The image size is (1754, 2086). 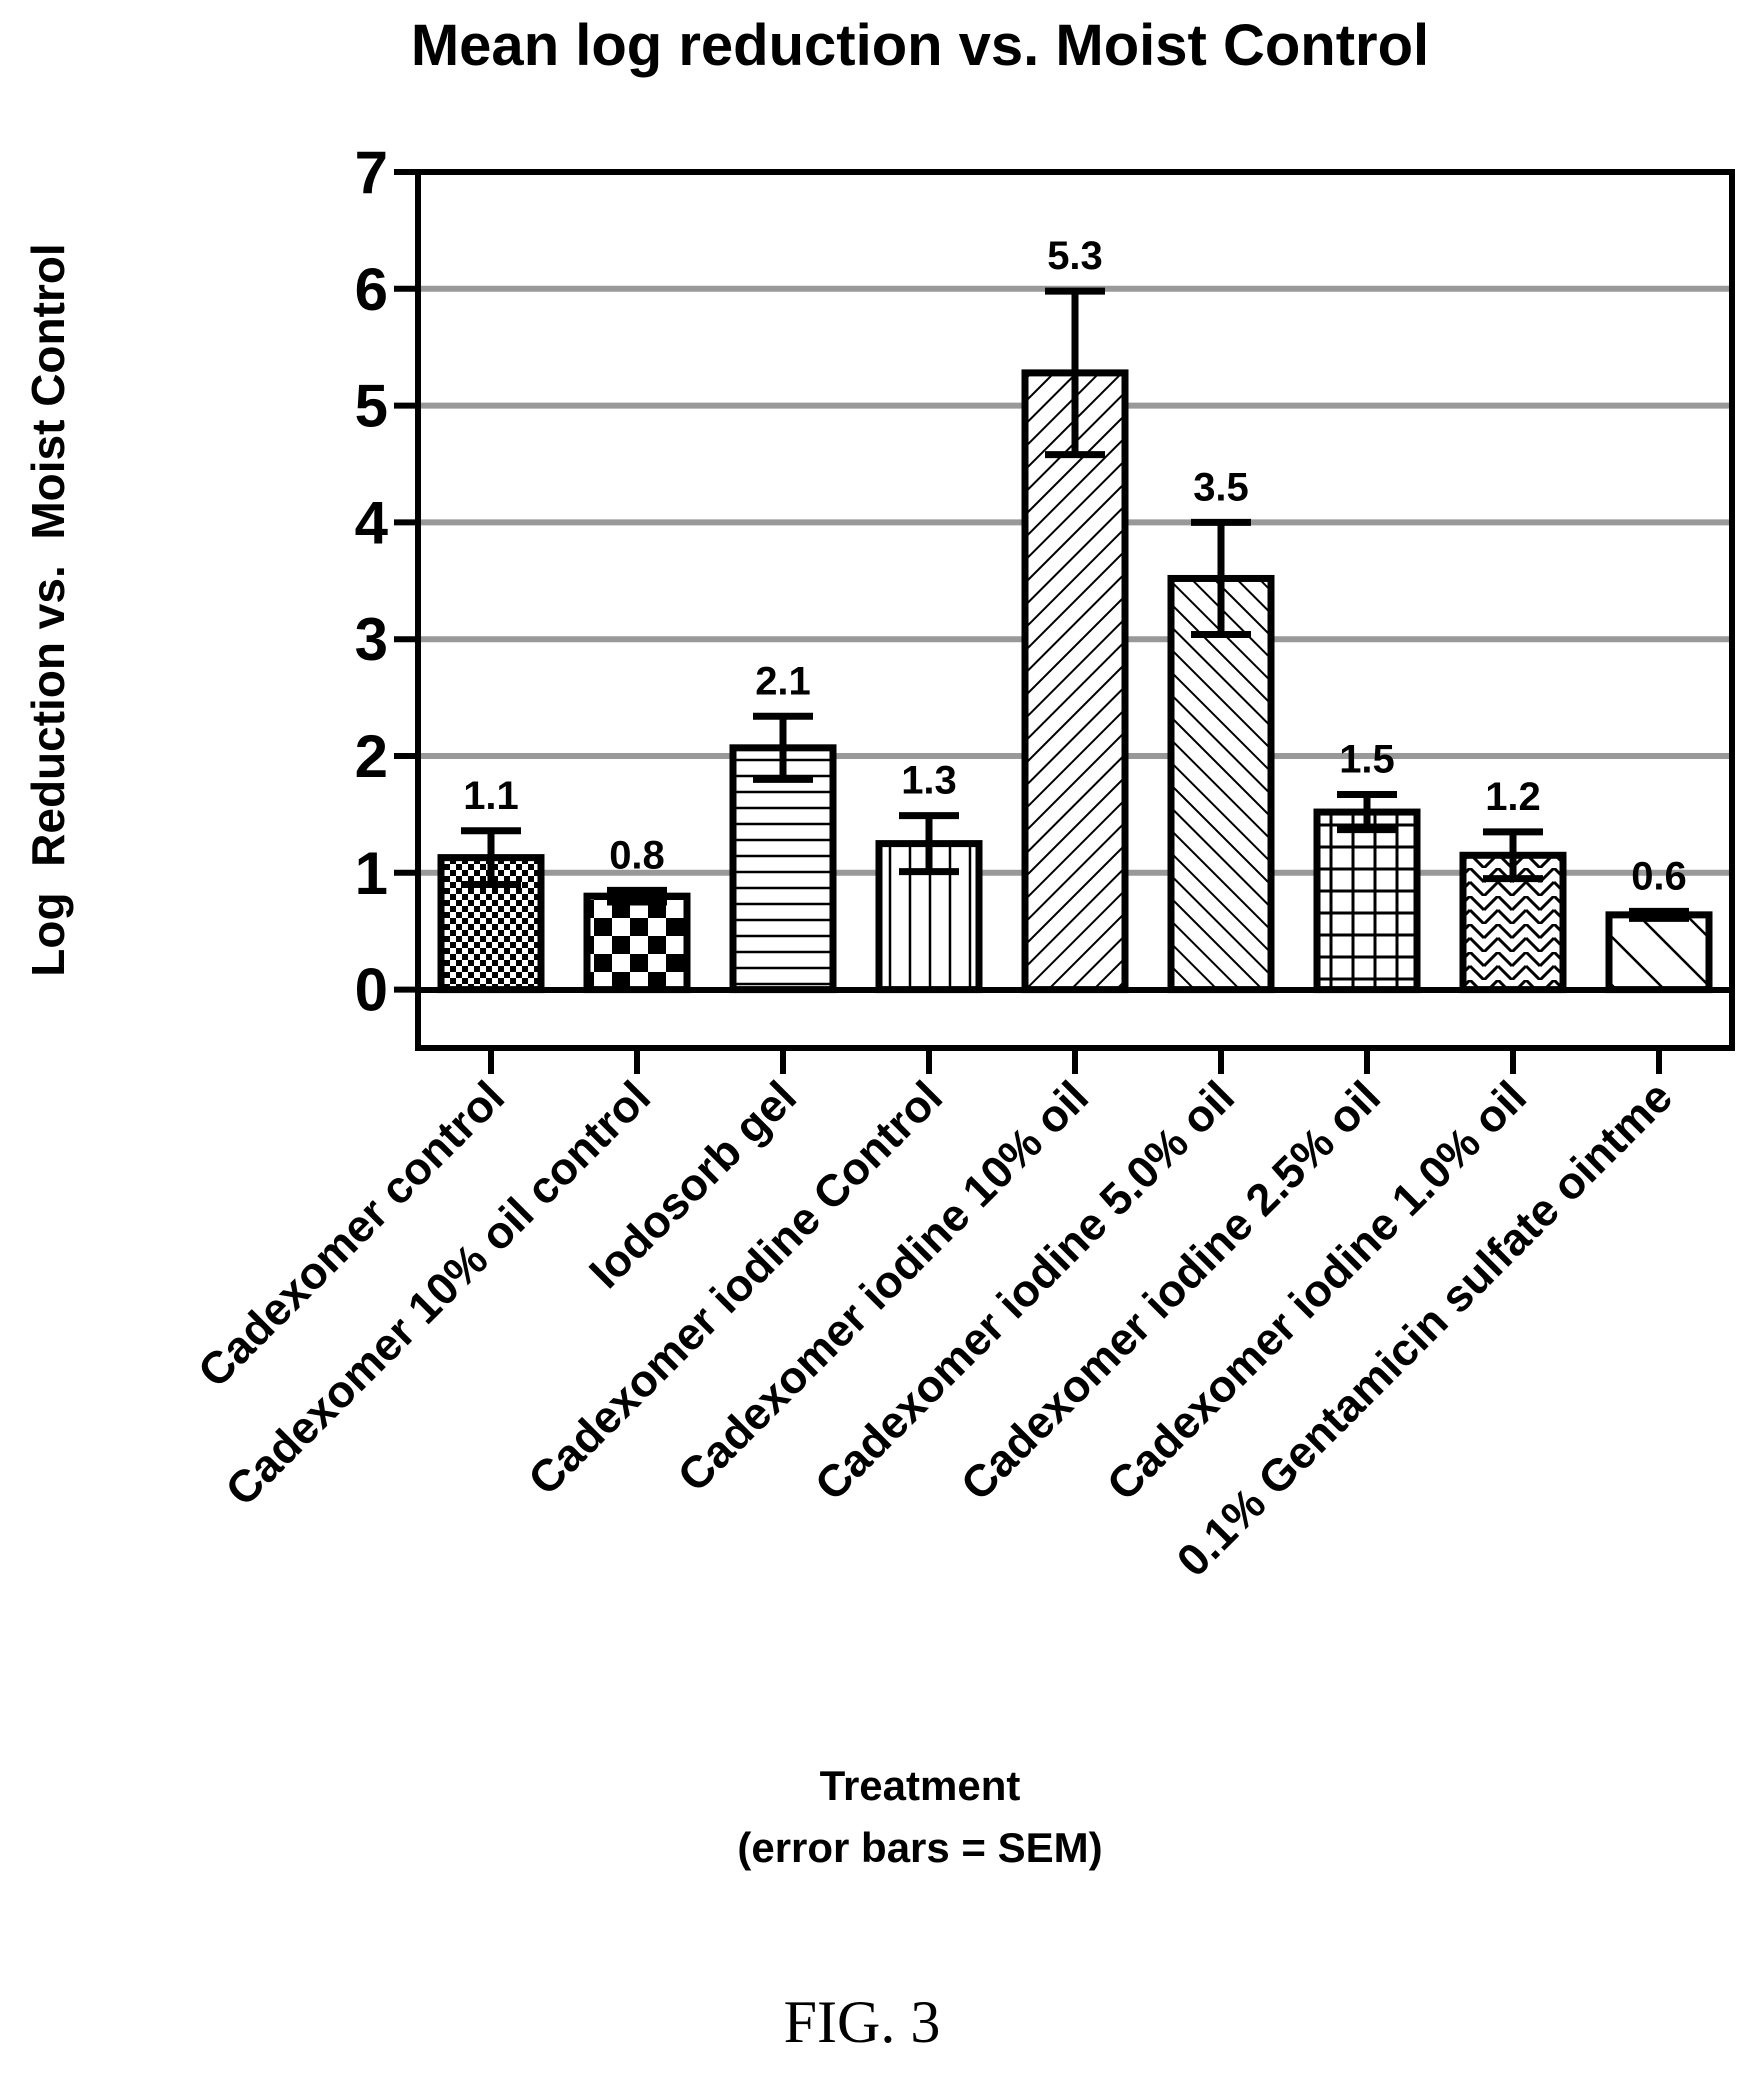 I want to click on value-label: 1.2, so click(x=1513, y=797).